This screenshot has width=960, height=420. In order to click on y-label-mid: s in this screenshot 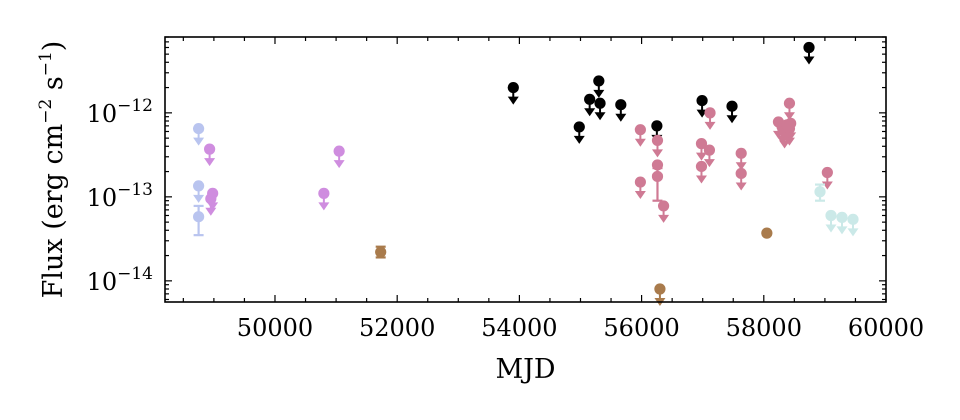, I will do `click(53, 87)`.